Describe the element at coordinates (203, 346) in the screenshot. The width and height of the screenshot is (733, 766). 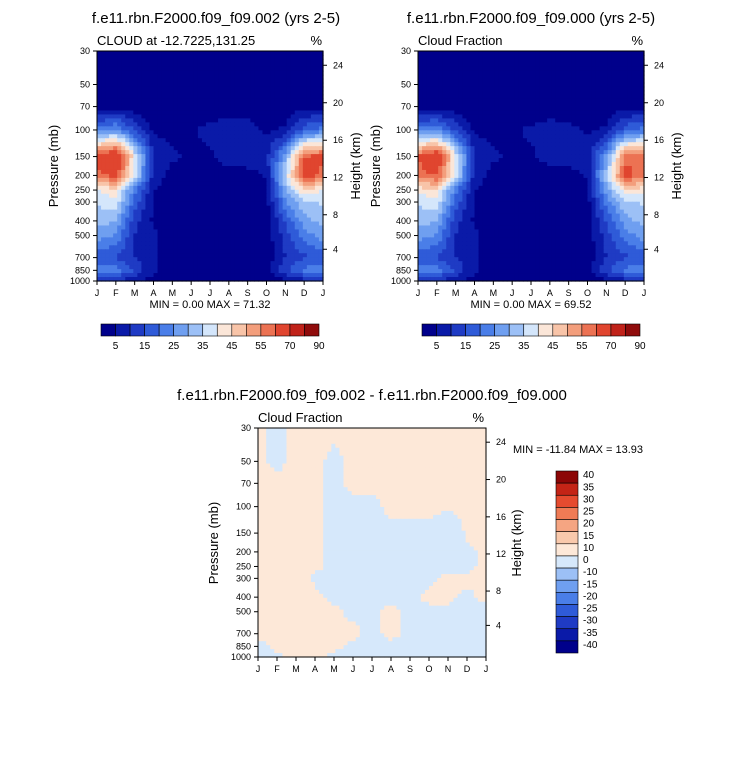
I see `colorbar-tick-label: 35` at that location.